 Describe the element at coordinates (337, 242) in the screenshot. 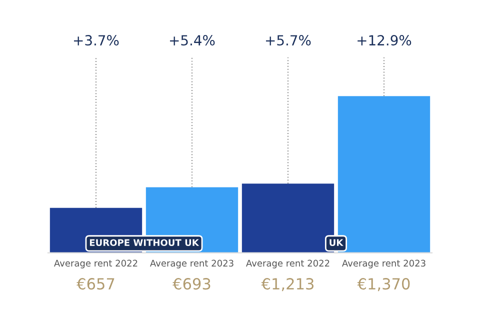

I see `annotation: UK` at that location.